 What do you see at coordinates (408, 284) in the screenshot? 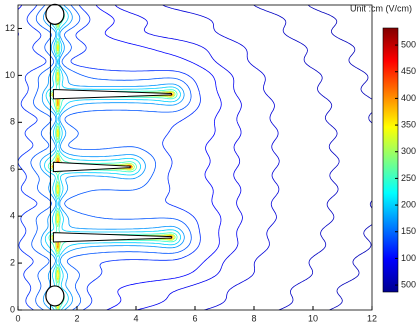
I see `colorbar-tick-label: 500` at bounding box center [408, 284].